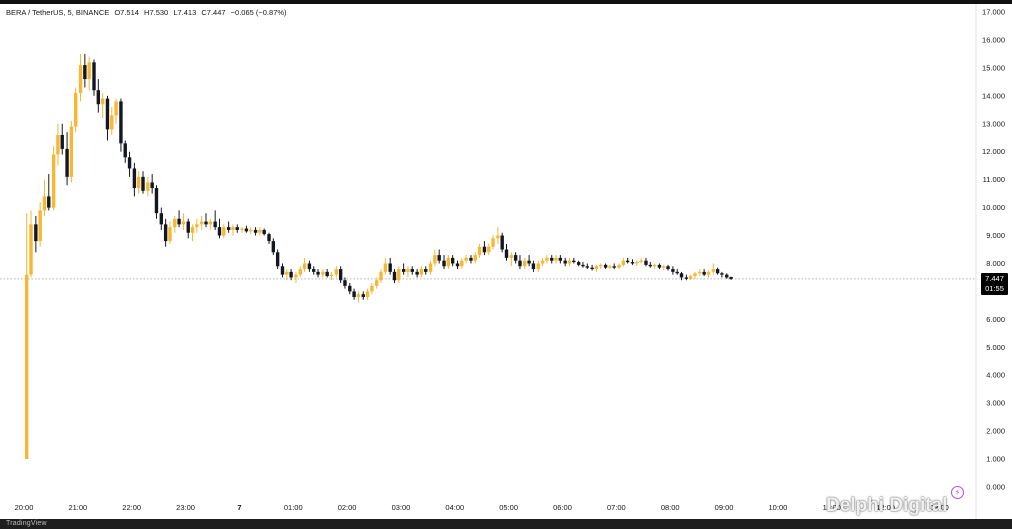 This screenshot has height=529, width=1012. What do you see at coordinates (957, 492) in the screenshot?
I see `lightning-icon: ⚡` at bounding box center [957, 492].